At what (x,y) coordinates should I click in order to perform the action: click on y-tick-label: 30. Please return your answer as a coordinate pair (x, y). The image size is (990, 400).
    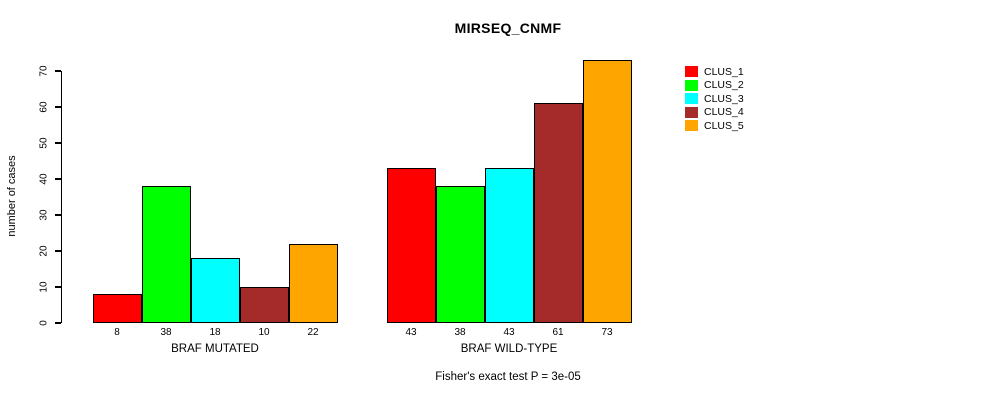
    Looking at the image, I should click on (44, 215).